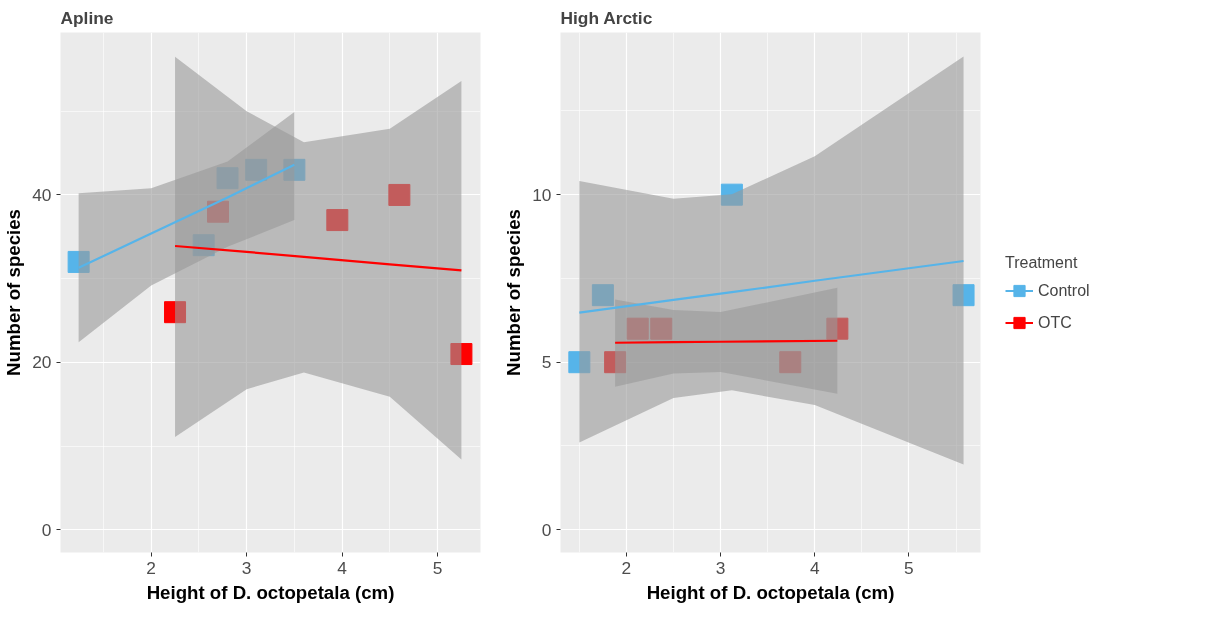 The image size is (1217, 626). What do you see at coordinates (546, 362) in the screenshot?
I see `y-tick-label: 5` at bounding box center [546, 362].